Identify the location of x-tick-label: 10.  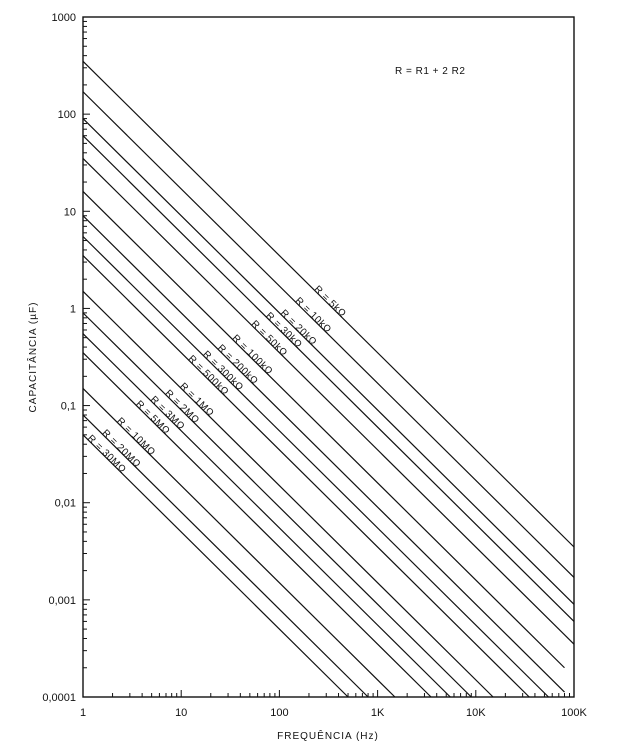
(181, 713).